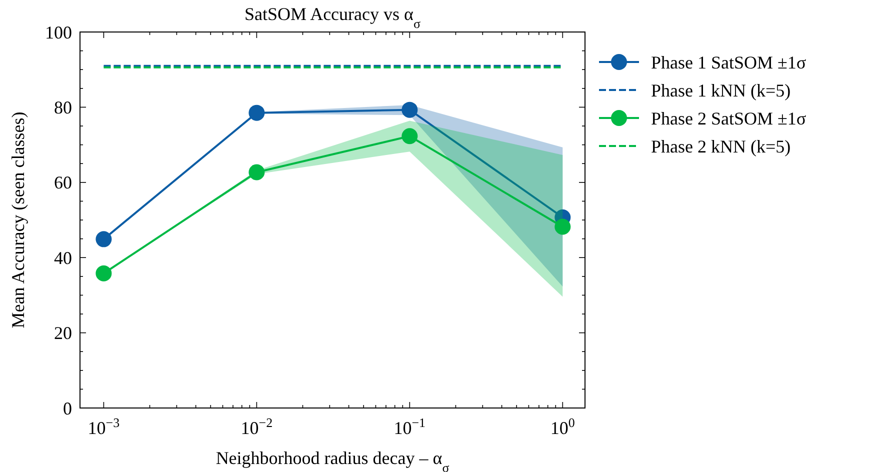 This screenshot has width=876, height=472. I want to click on legend-label: Phase 2 SatSOM ±1σ, so click(728, 118).